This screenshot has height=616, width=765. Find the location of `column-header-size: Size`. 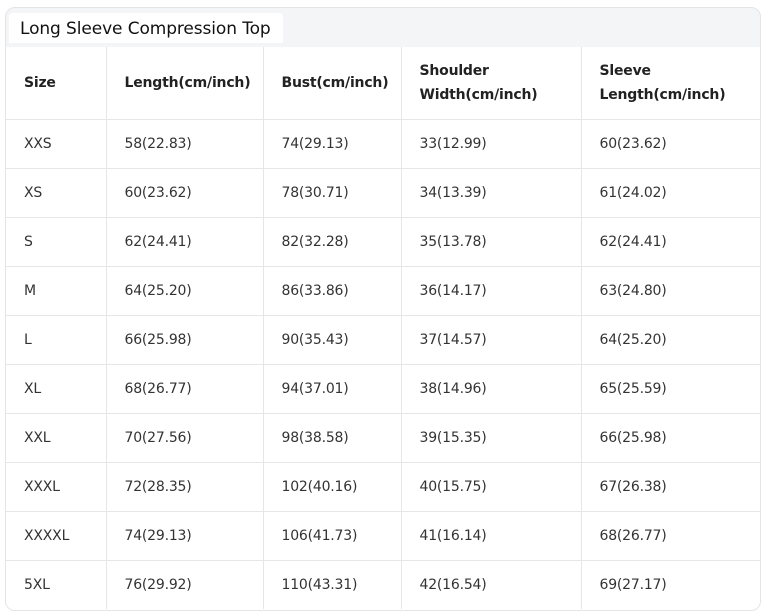

column-header-size: Size is located at coordinates (56, 83).